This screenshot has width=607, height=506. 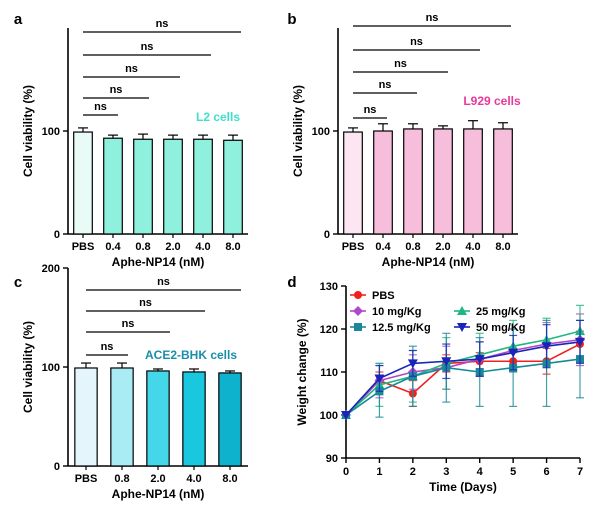 I want to click on legend-item: 50 mg/Kg, so click(x=490, y=328).